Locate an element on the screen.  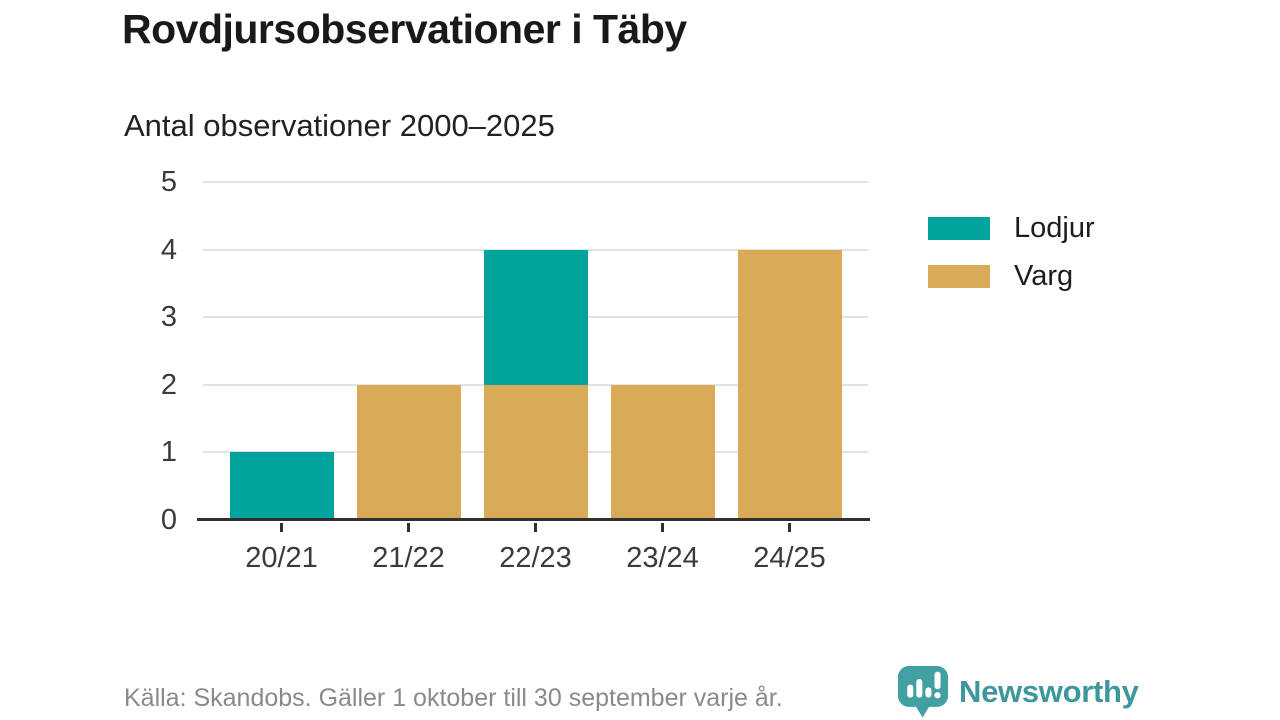
newsworthy-speech-bubble-icon is located at coordinates (923, 692).